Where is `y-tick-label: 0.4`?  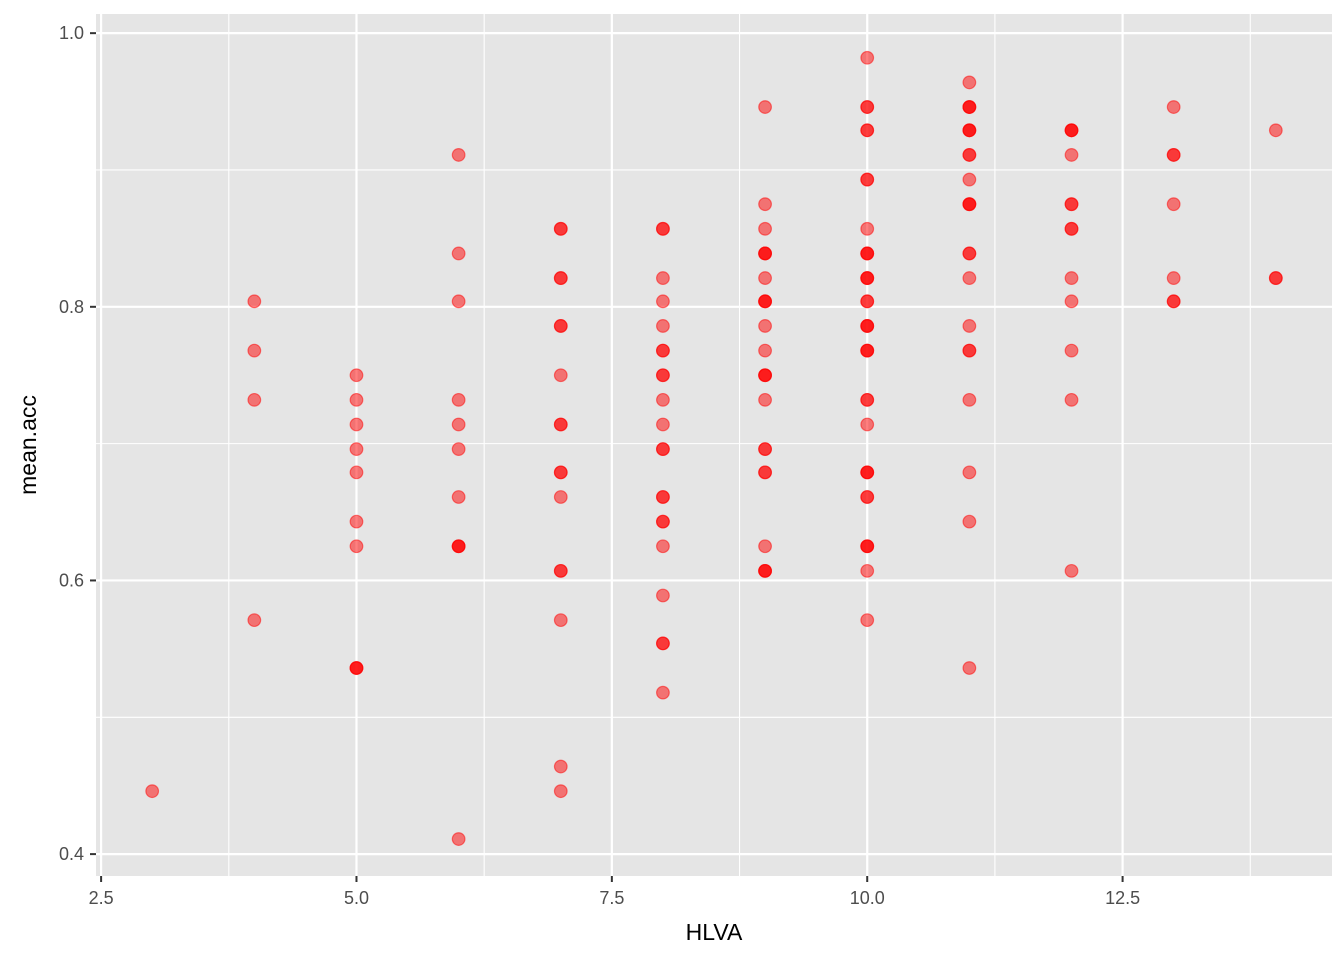 y-tick-label: 0.4 is located at coordinates (71, 854).